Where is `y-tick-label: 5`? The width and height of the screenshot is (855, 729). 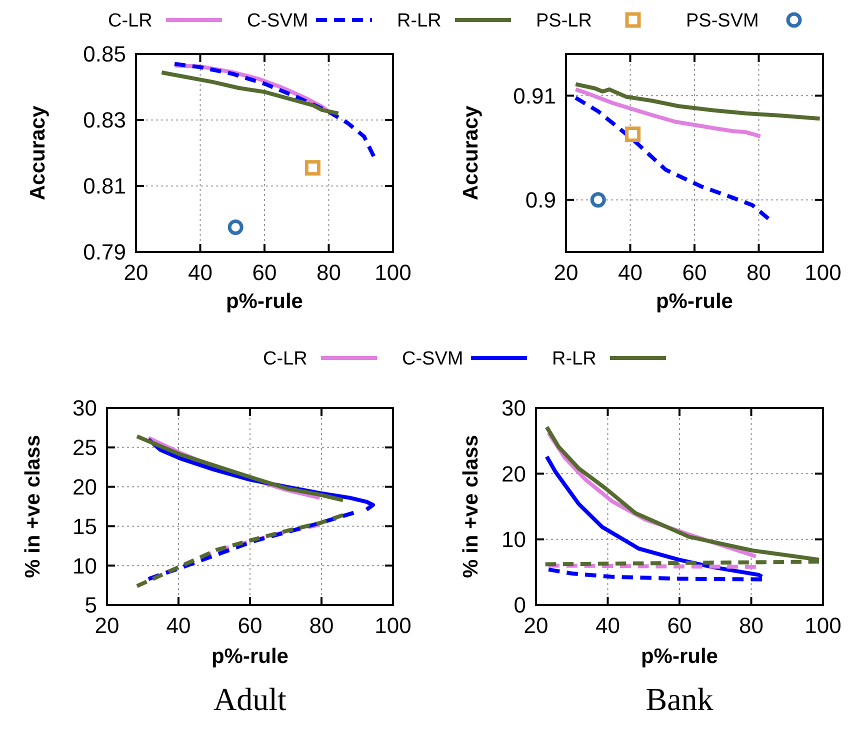
y-tick-label: 5 is located at coordinates (90, 605).